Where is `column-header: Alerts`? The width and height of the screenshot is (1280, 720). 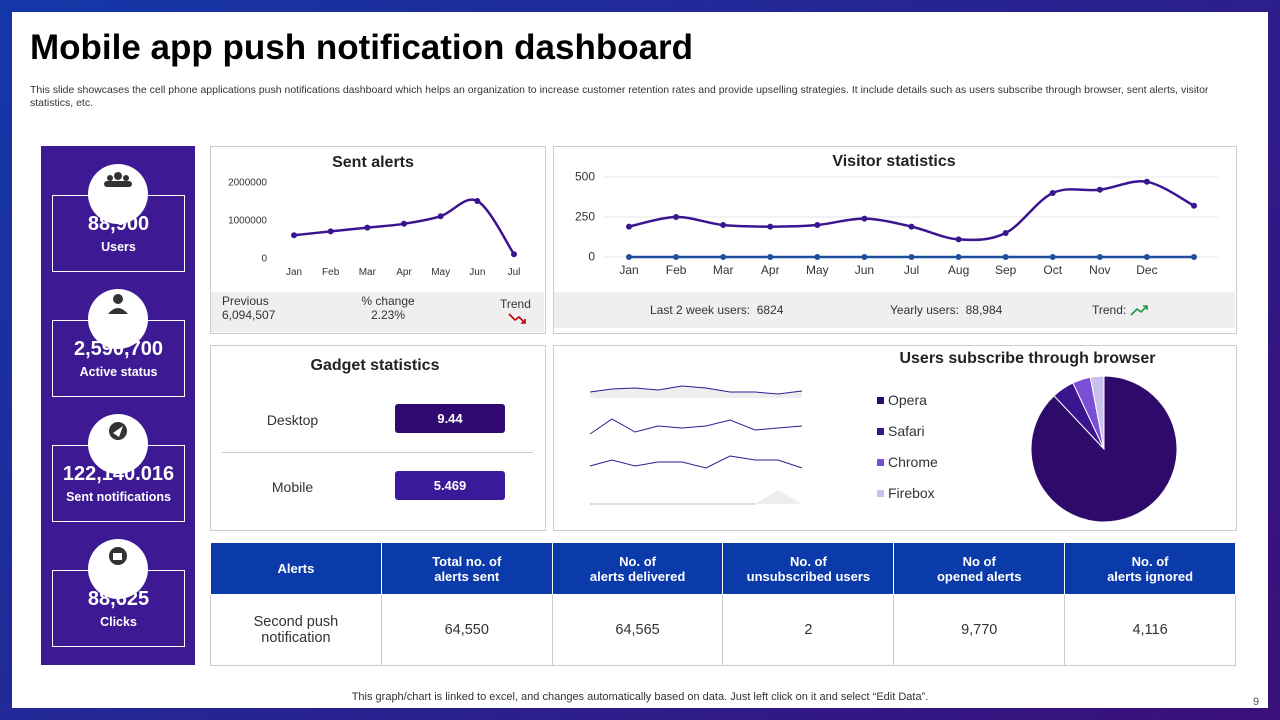 column-header: Alerts is located at coordinates (296, 568).